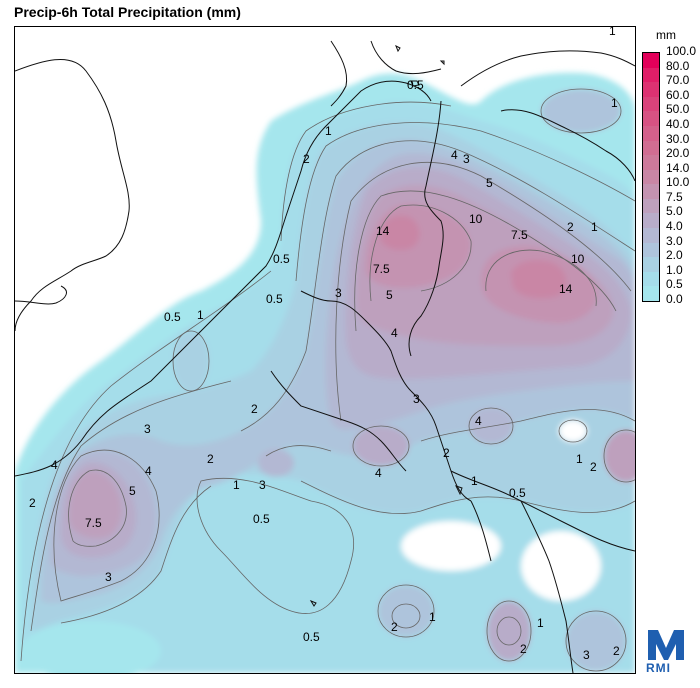 The image size is (700, 688). What do you see at coordinates (674, 196) in the screenshot?
I see `legend-label: 7.5` at bounding box center [674, 196].